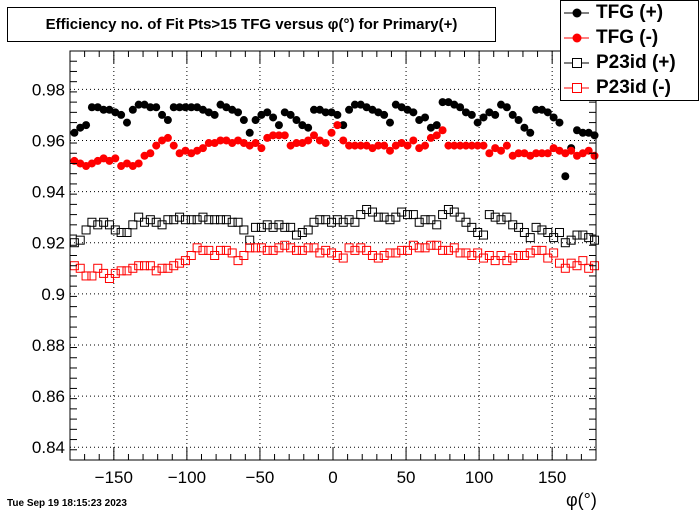 This screenshot has height=514, width=700. Describe the element at coordinates (48, 192) in the screenshot. I see `y-tick-label-5: 0.94` at that location.